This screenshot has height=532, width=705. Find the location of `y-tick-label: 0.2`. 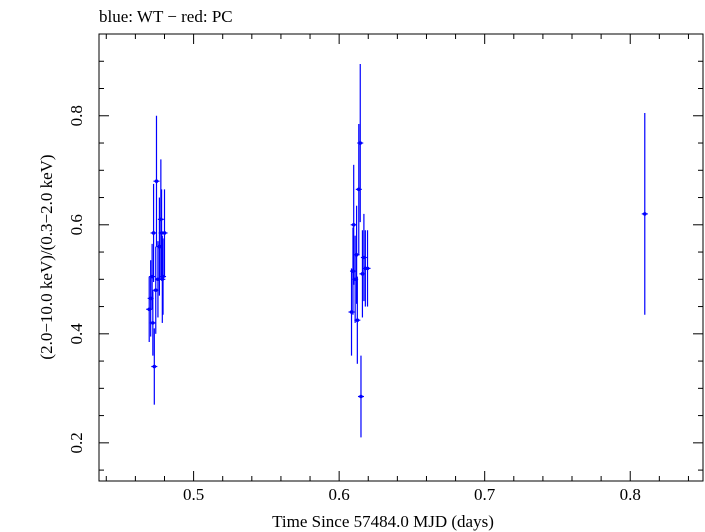

y-tick-label: 0.2 is located at coordinates (76, 442).